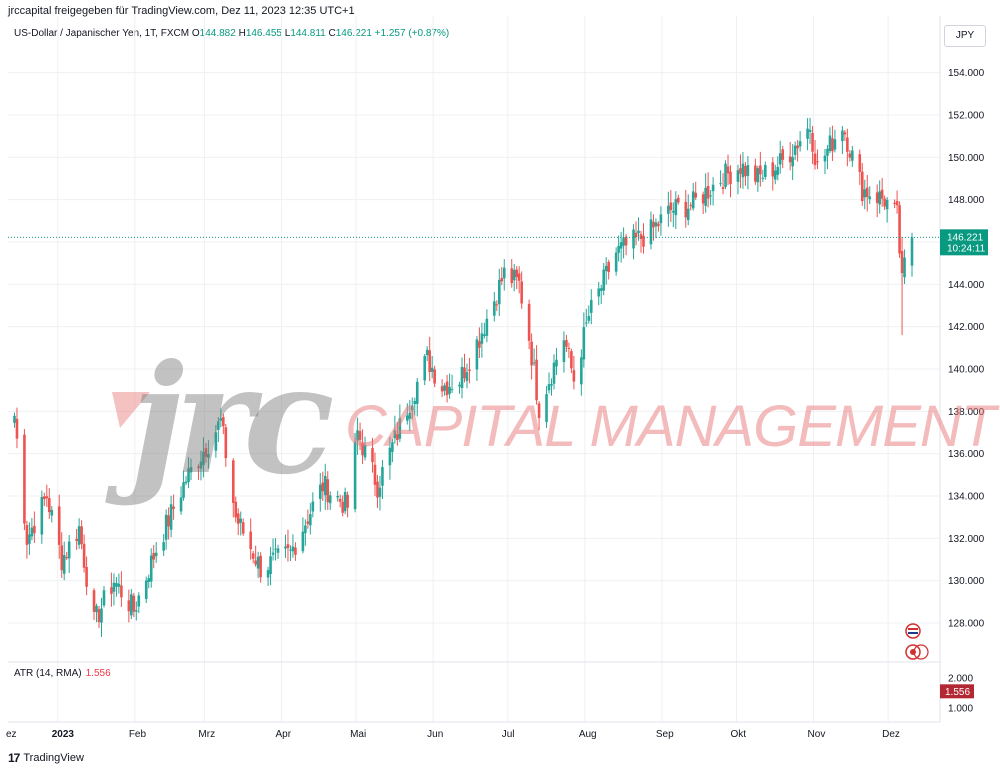 The image size is (1000, 772). Describe the element at coordinates (53, 758) in the screenshot. I see `footer-brand: TradingView` at that location.